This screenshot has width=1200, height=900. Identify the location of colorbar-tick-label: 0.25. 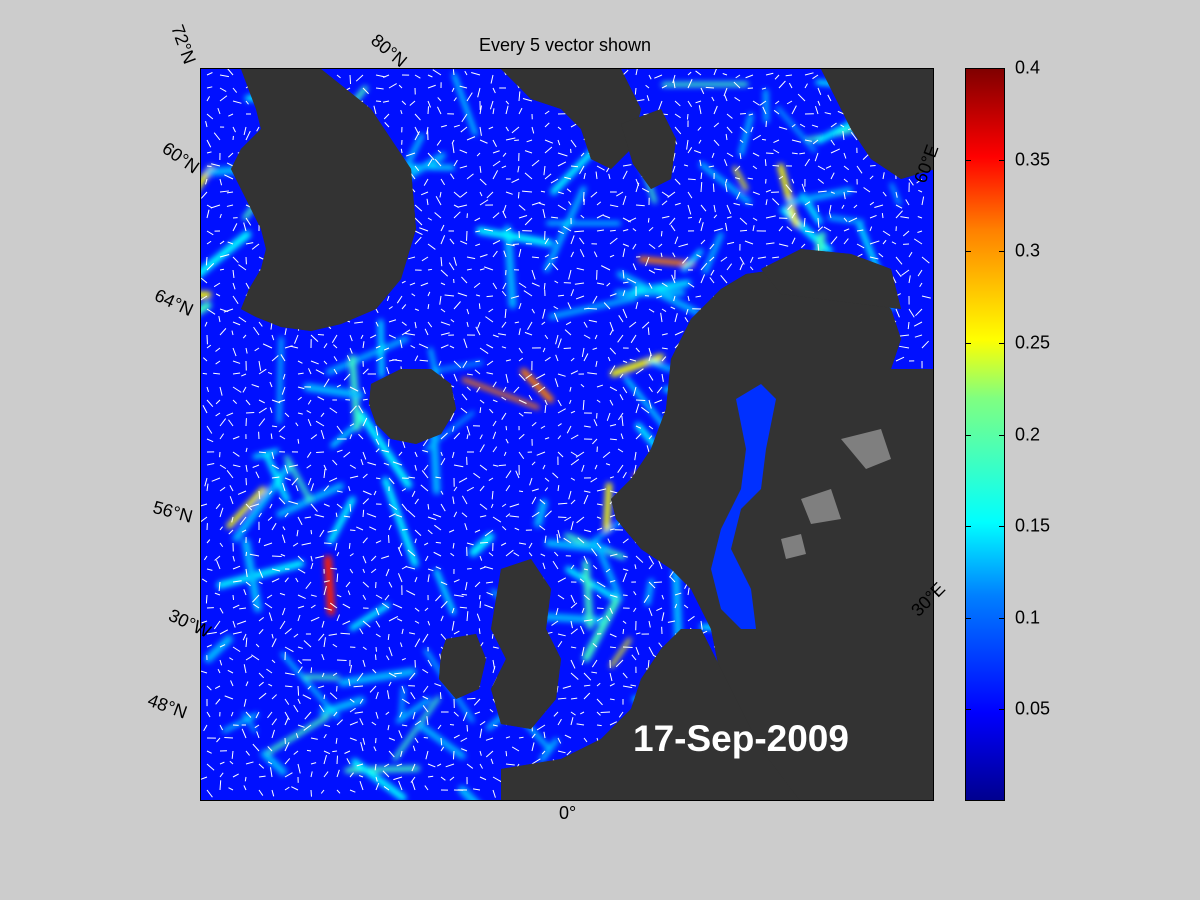
(1033, 342).